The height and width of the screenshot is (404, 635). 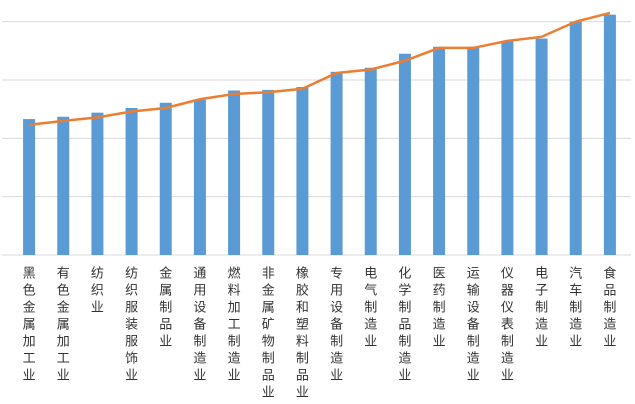 What do you see at coordinates (369, 308) in the screenshot?
I see `x-tick-label: 电气制造业` at bounding box center [369, 308].